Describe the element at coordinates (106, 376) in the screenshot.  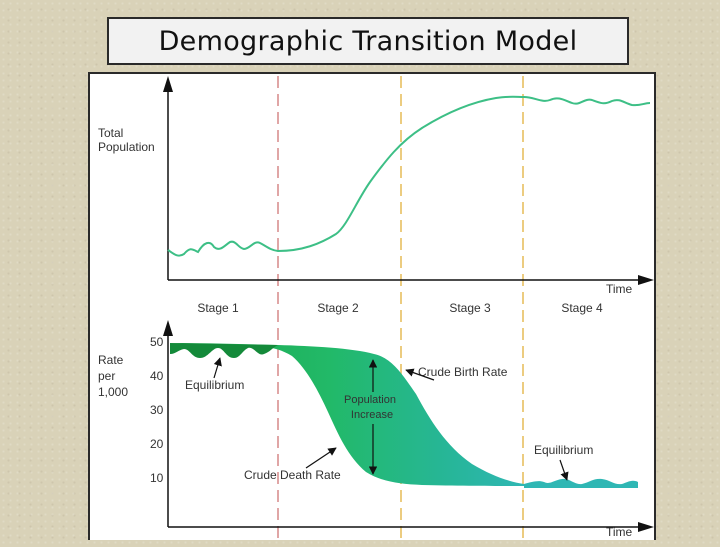
I see `bottom-ylabel-line2: per` at that location.